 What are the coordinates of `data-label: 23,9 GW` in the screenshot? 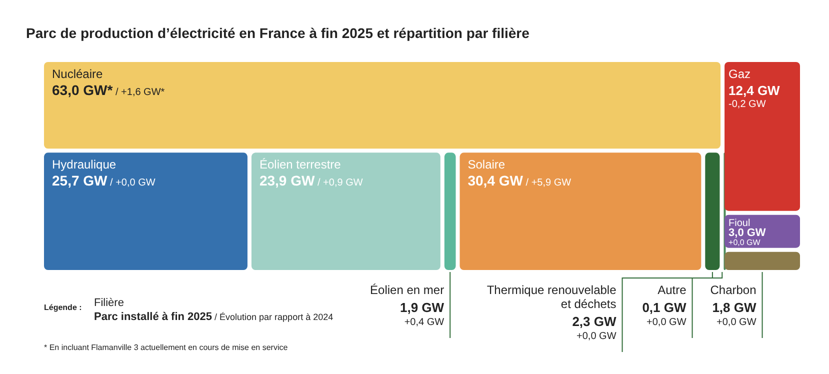 It's located at (287, 180).